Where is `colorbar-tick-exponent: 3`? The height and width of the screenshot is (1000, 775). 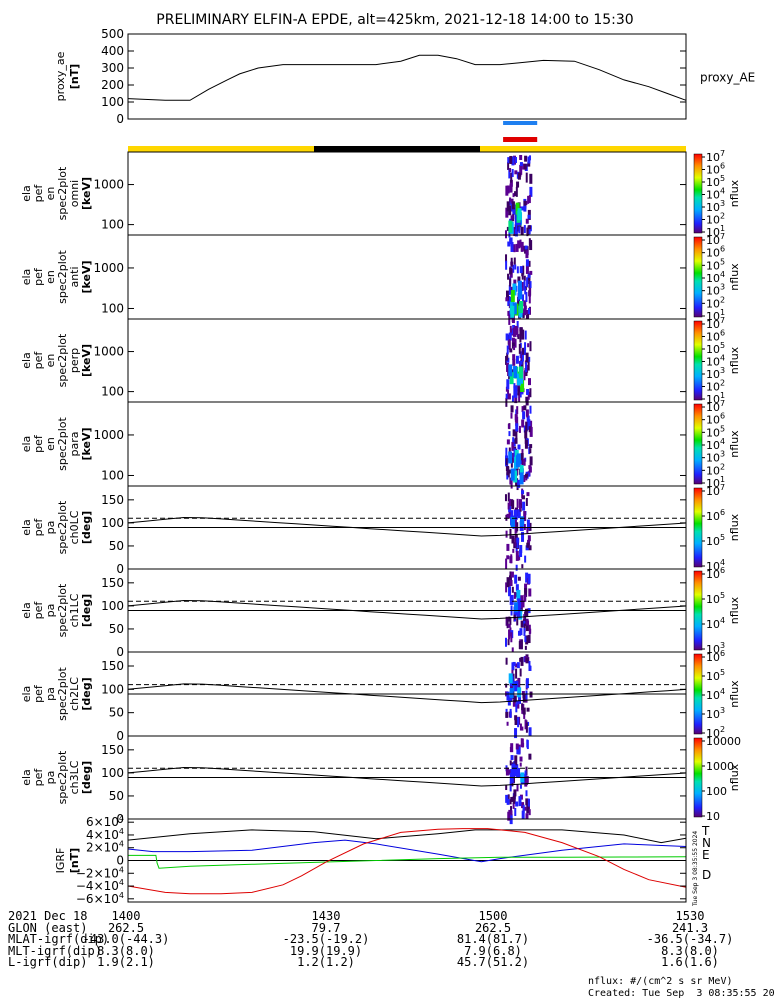
colorbar-tick-exponent: 3 is located at coordinates (722, 454).